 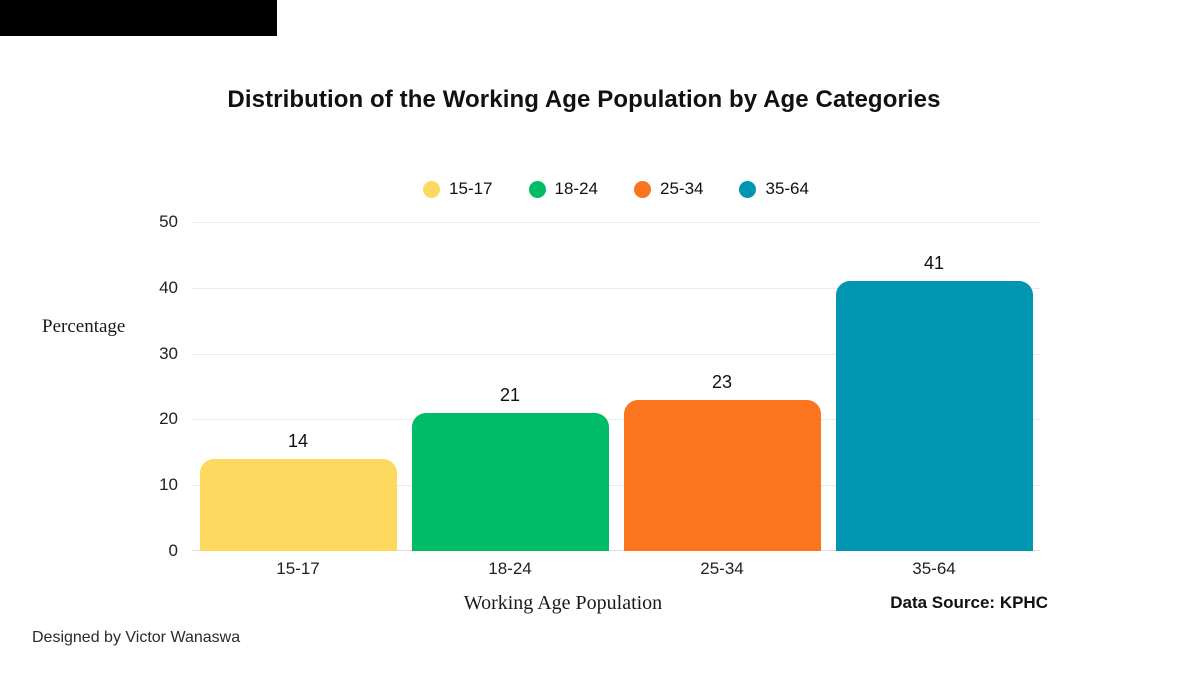 I want to click on legend-label: 25-34, so click(x=682, y=188).